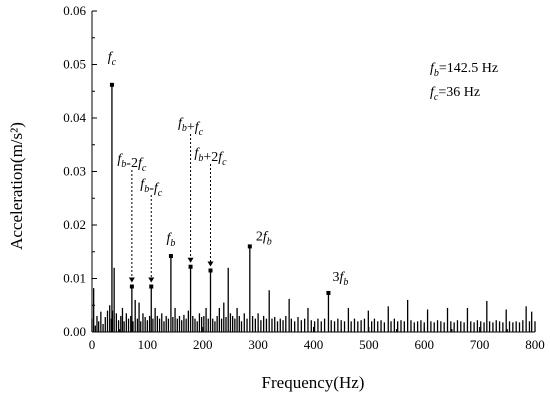 This screenshot has height=401, width=550. I want to click on y-tick-label: 0.04, so click(74, 117).